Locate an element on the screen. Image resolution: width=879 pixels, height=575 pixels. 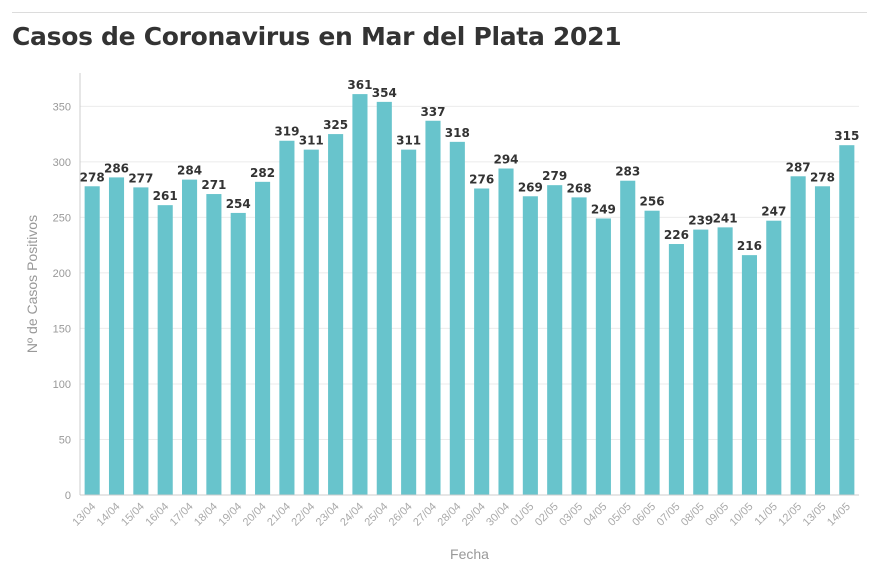
x-tick-label: 17/04 is located at coordinates (182, 515).